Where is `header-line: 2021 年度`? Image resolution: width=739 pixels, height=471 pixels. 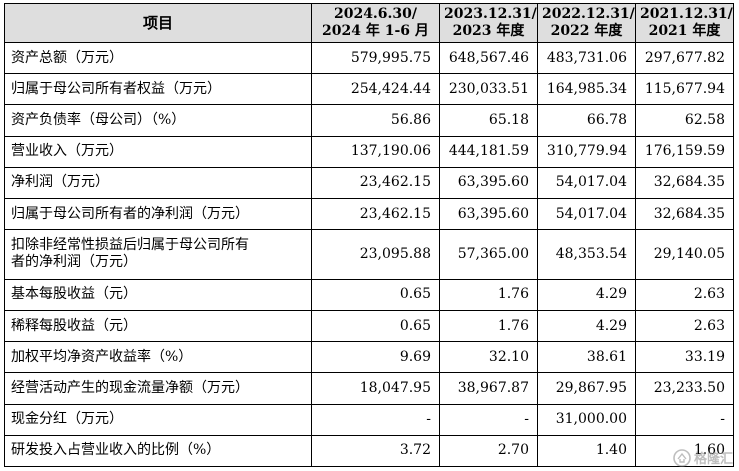 header-line: 2021 年度 is located at coordinates (684, 31).